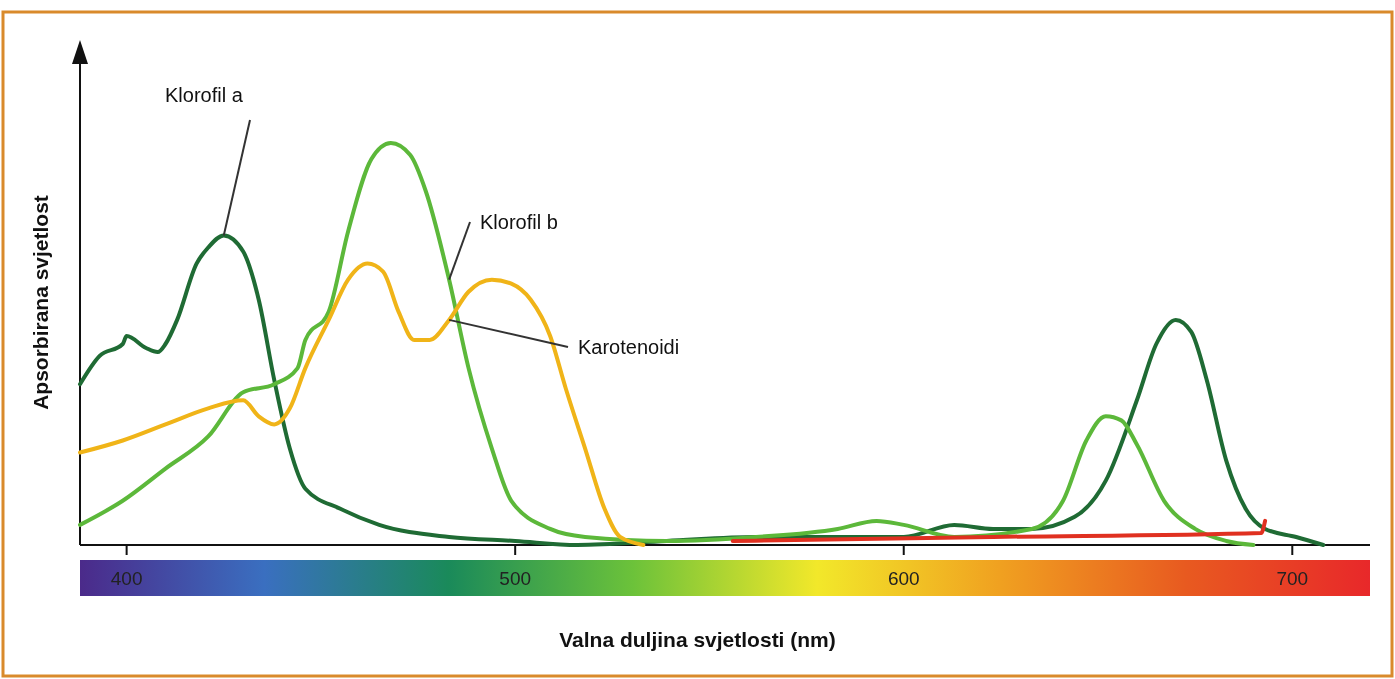 This screenshot has width=1395, height=679. What do you see at coordinates (1292, 578) in the screenshot?
I see `x-tick-label: 700` at bounding box center [1292, 578].